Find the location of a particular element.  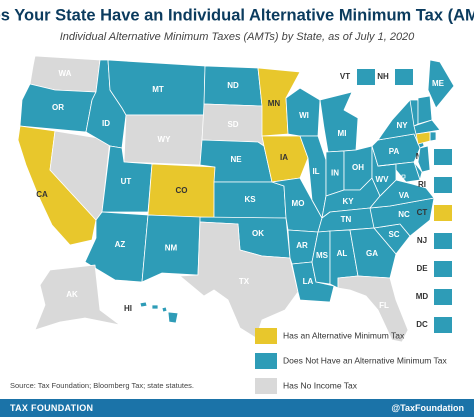

state-label: ID is located at coordinates (106, 123).